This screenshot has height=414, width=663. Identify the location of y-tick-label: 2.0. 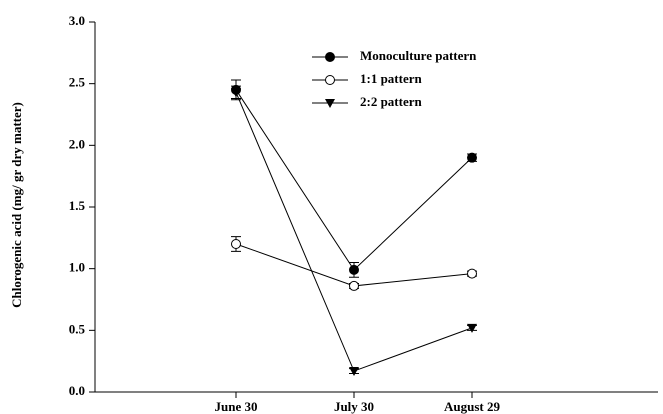
(77, 143).